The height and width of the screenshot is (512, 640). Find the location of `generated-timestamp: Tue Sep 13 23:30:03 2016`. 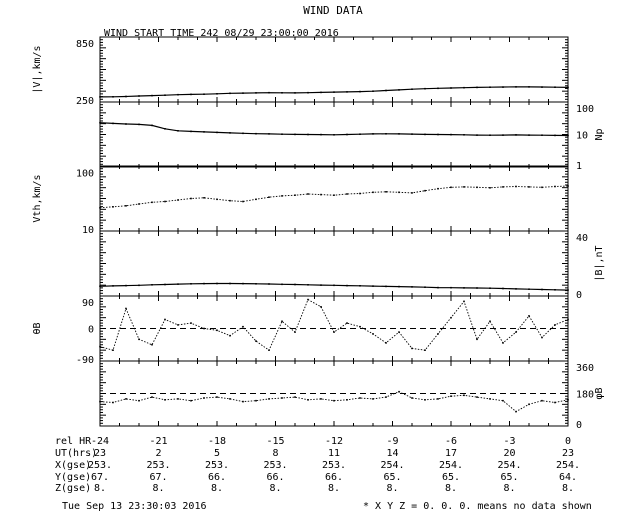

generated-timestamp: Tue Sep 13 23:30:03 2016 is located at coordinates (134, 506).